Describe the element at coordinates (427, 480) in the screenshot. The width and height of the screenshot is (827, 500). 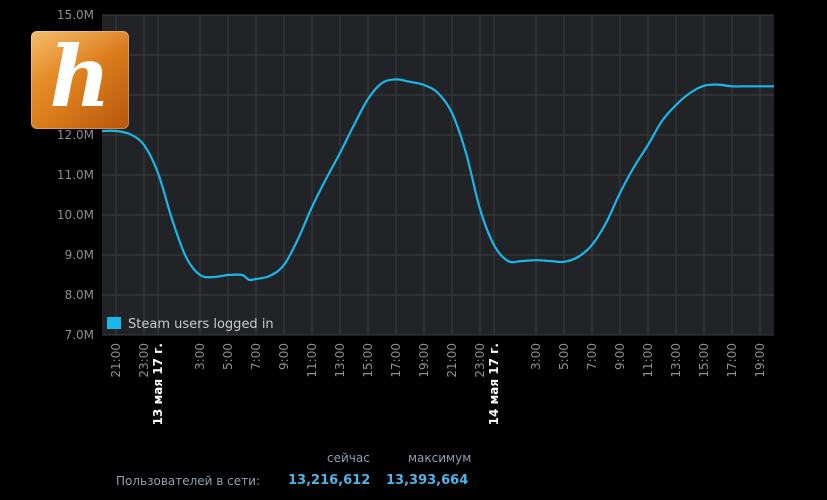
I see `max-users-value: 13,393,664` at that location.